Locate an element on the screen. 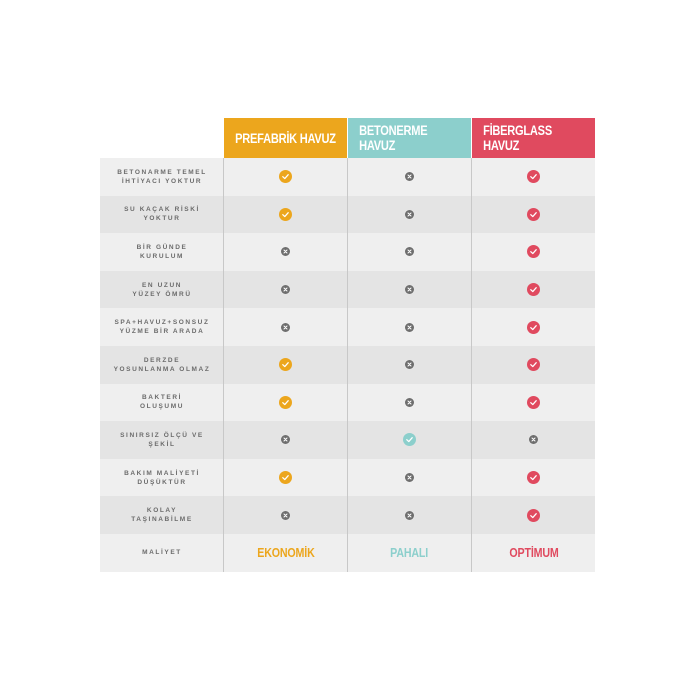 This screenshot has width=700, height=700. row-label-line1: BAKTERİ is located at coordinates (162, 398).